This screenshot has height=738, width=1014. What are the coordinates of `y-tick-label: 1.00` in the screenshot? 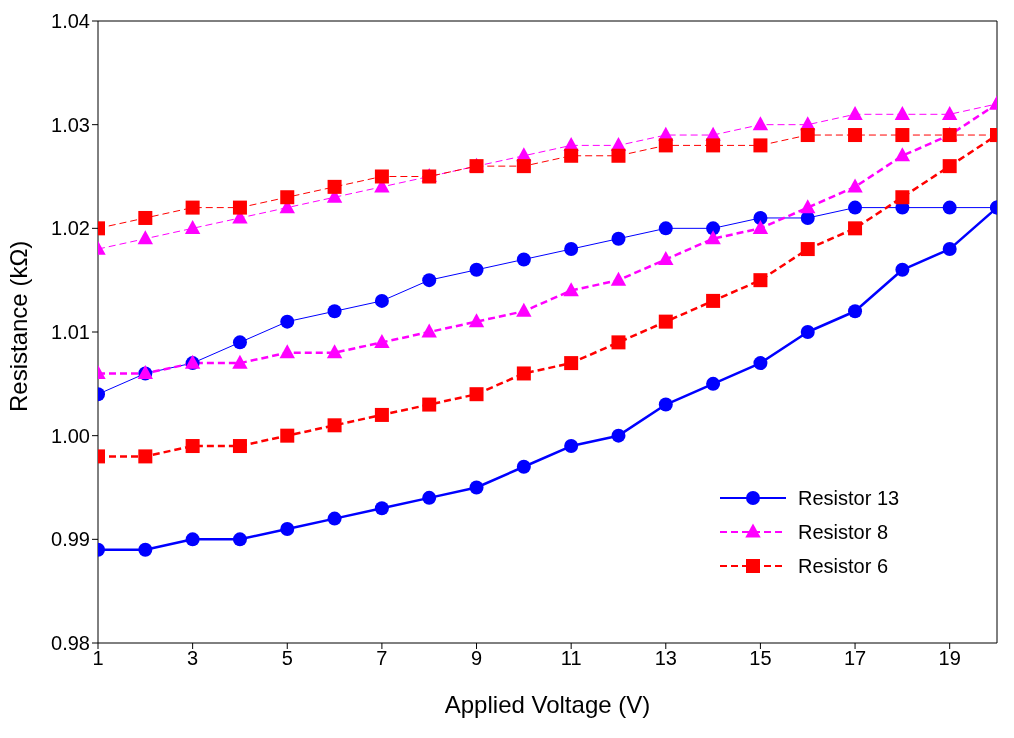 It's located at (70, 435).